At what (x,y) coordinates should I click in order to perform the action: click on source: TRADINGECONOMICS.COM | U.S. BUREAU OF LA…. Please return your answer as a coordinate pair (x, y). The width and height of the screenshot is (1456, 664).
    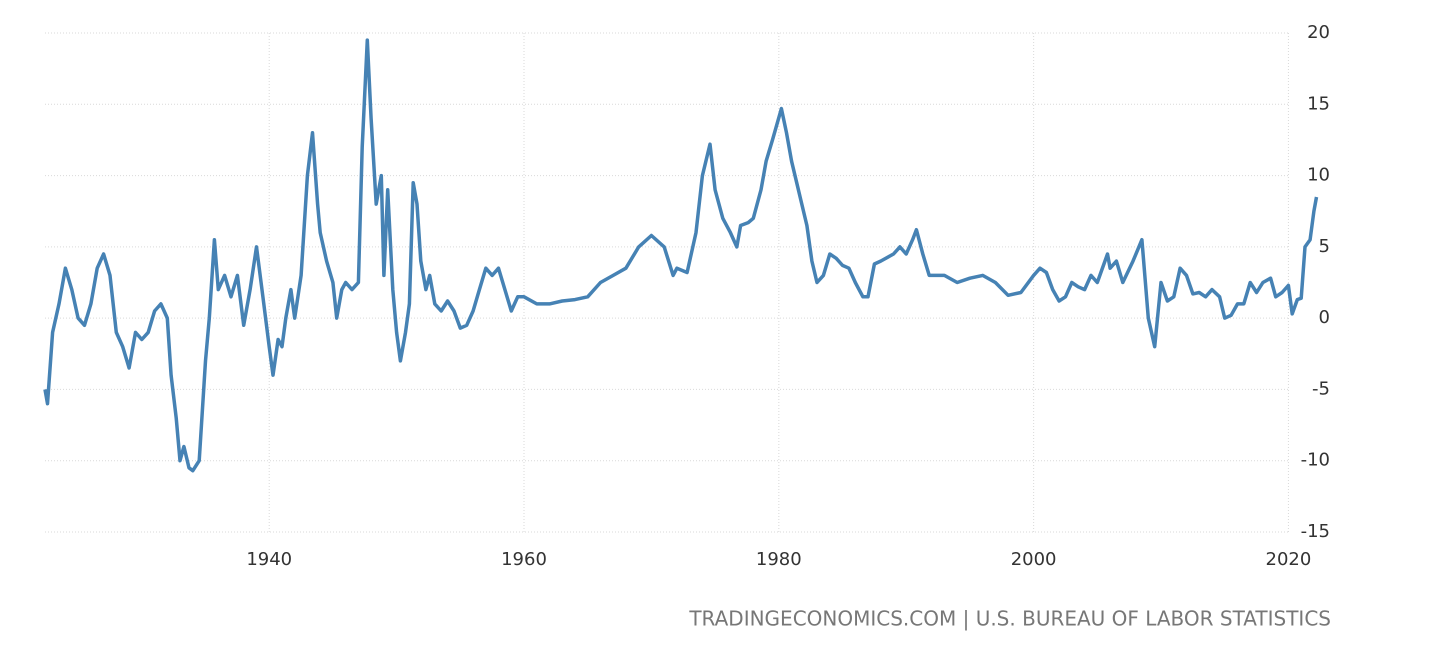
    Looking at the image, I should click on (1009, 619).